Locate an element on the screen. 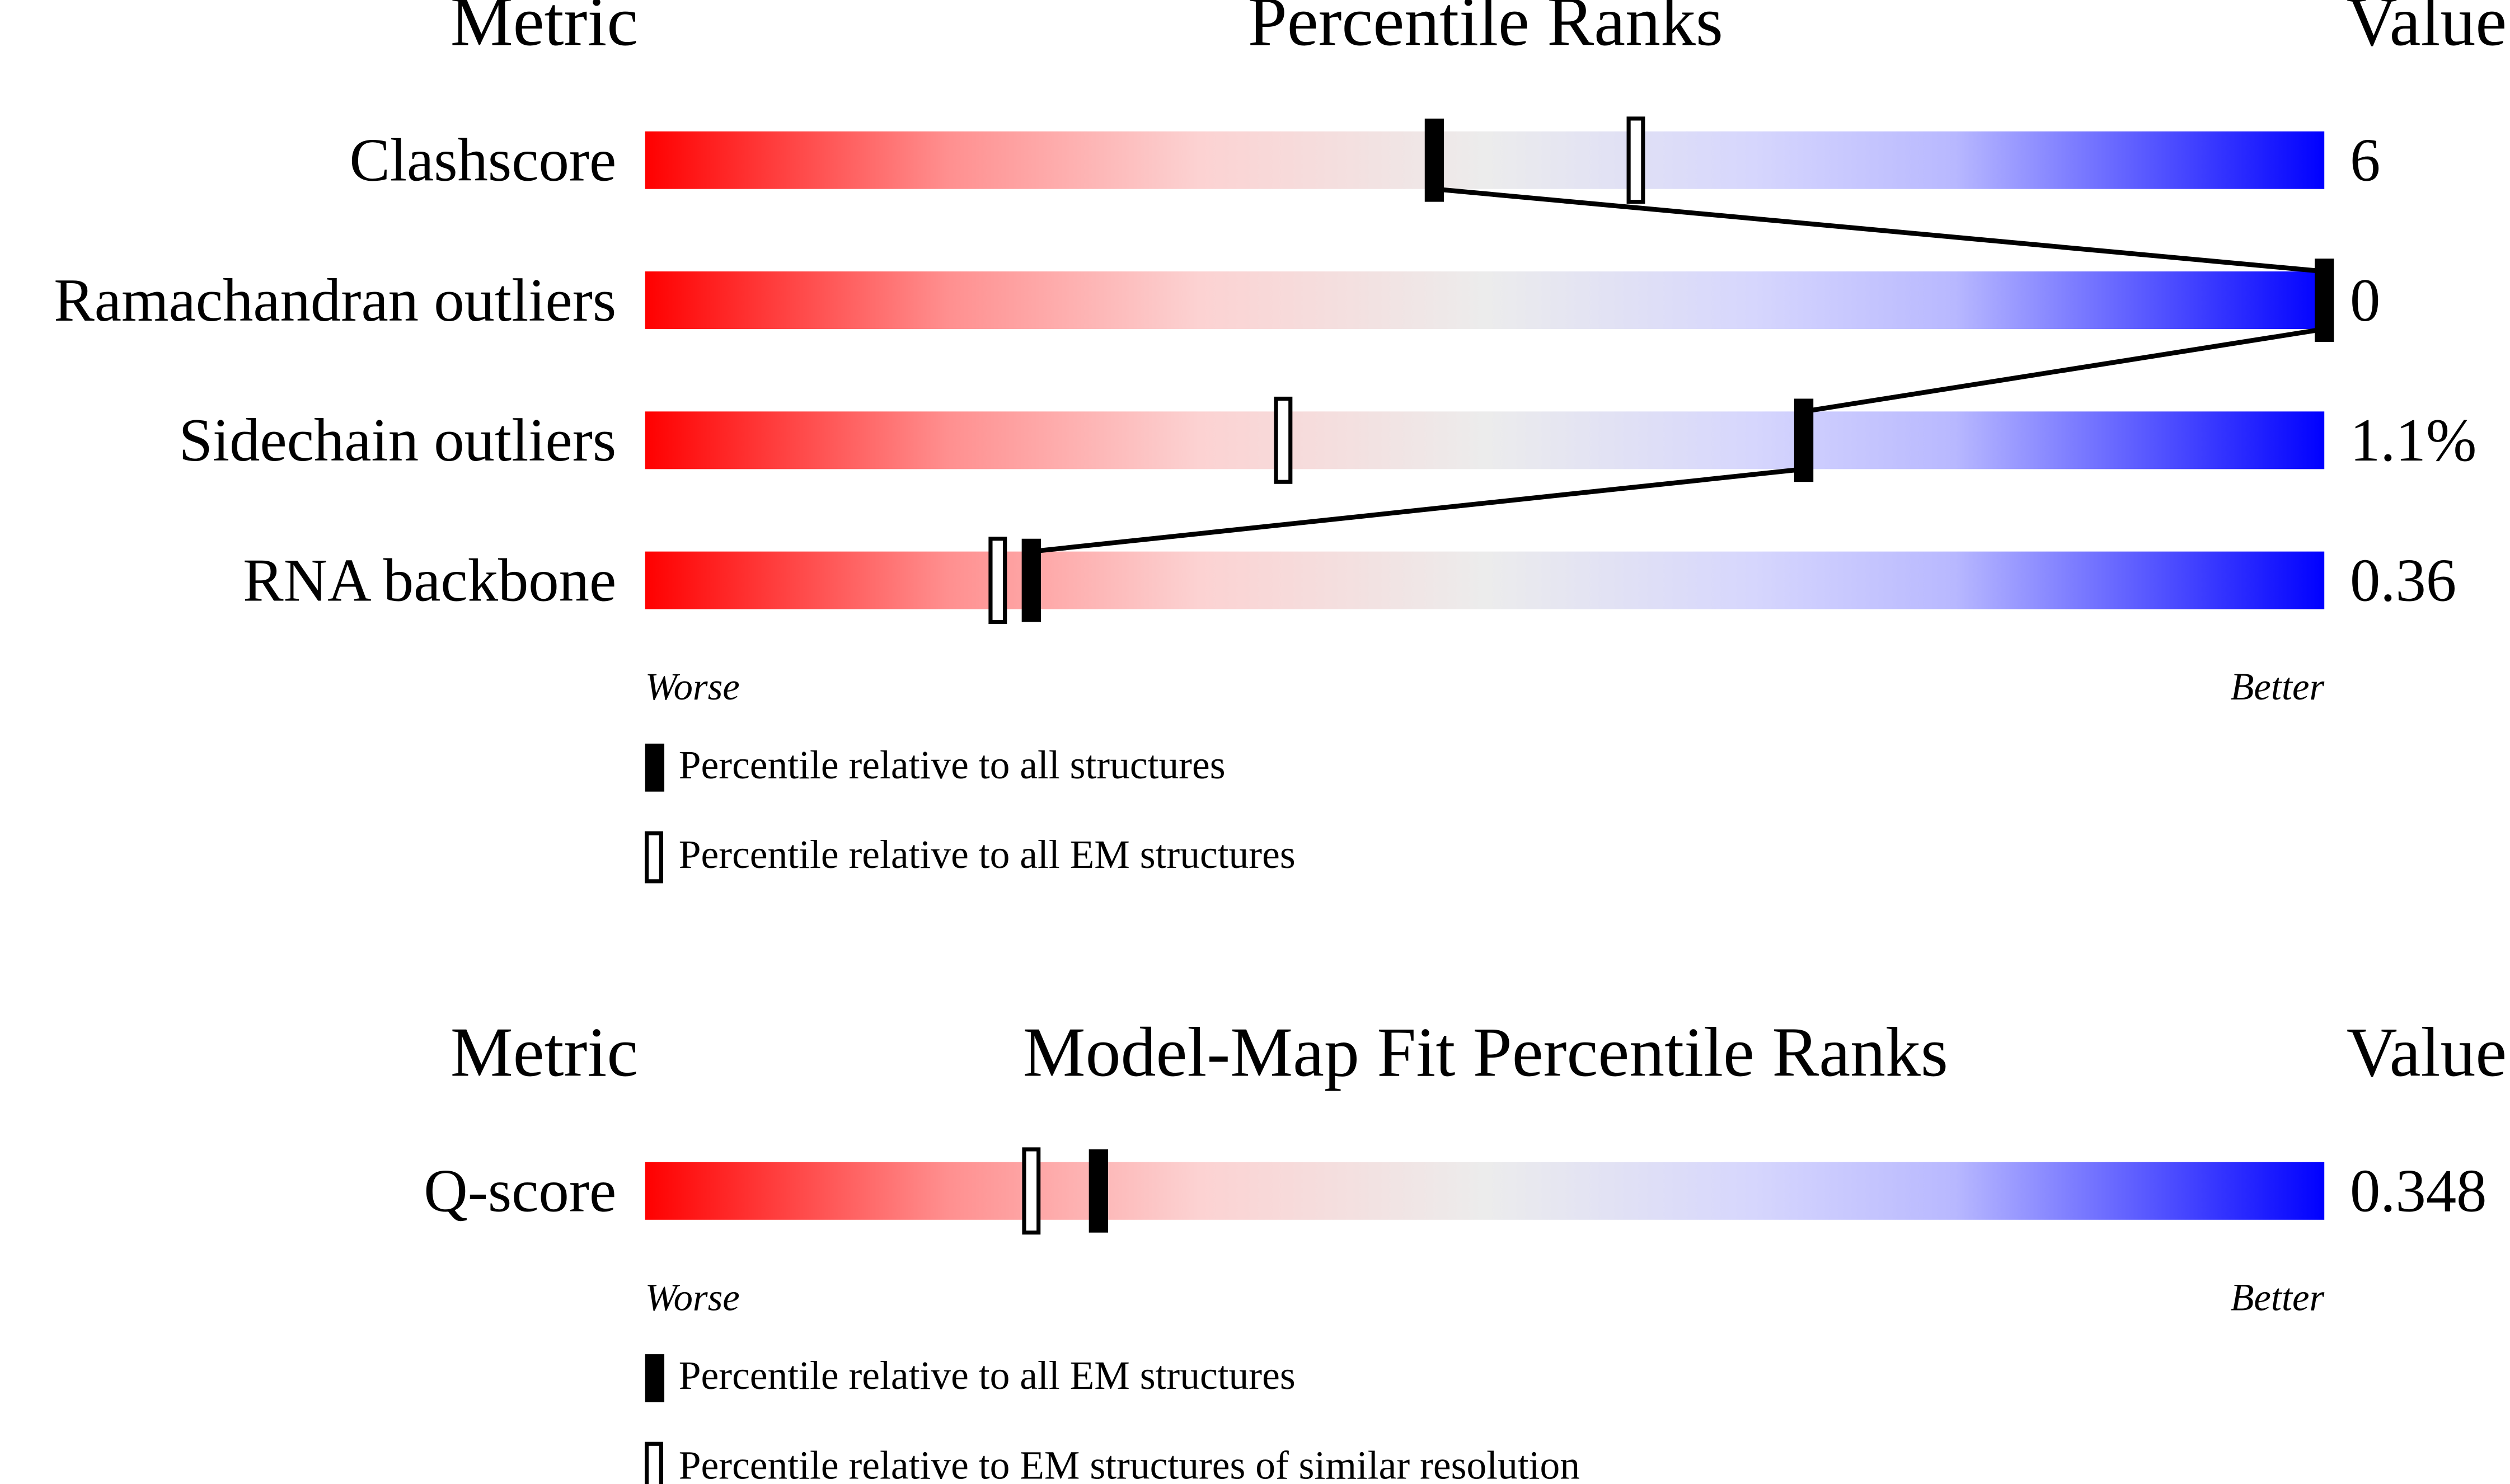 The image size is (2510, 1484). metric-value: 0 is located at coordinates (2365, 300).